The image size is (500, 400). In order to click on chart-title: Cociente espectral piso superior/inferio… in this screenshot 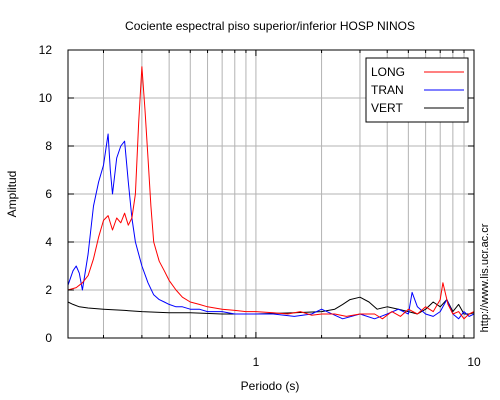, I will do `click(270, 26)`.